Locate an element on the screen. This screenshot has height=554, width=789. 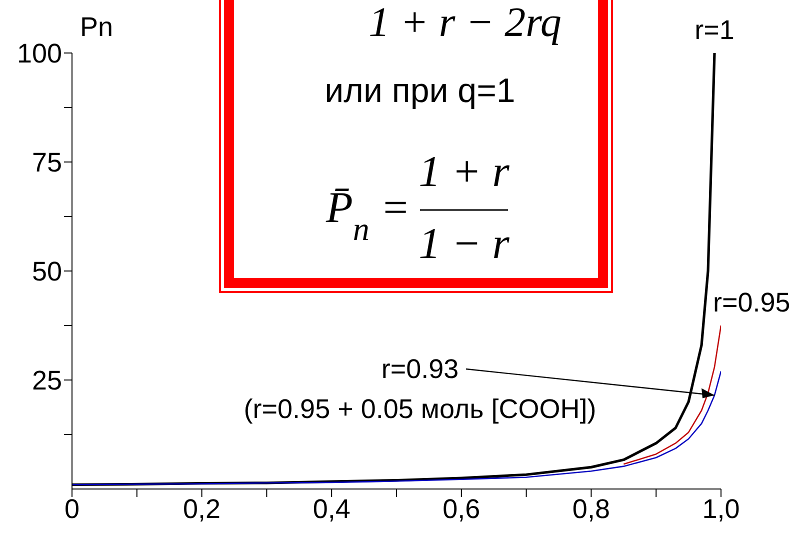
x-tick-label: 0,8 is located at coordinates (591, 509).